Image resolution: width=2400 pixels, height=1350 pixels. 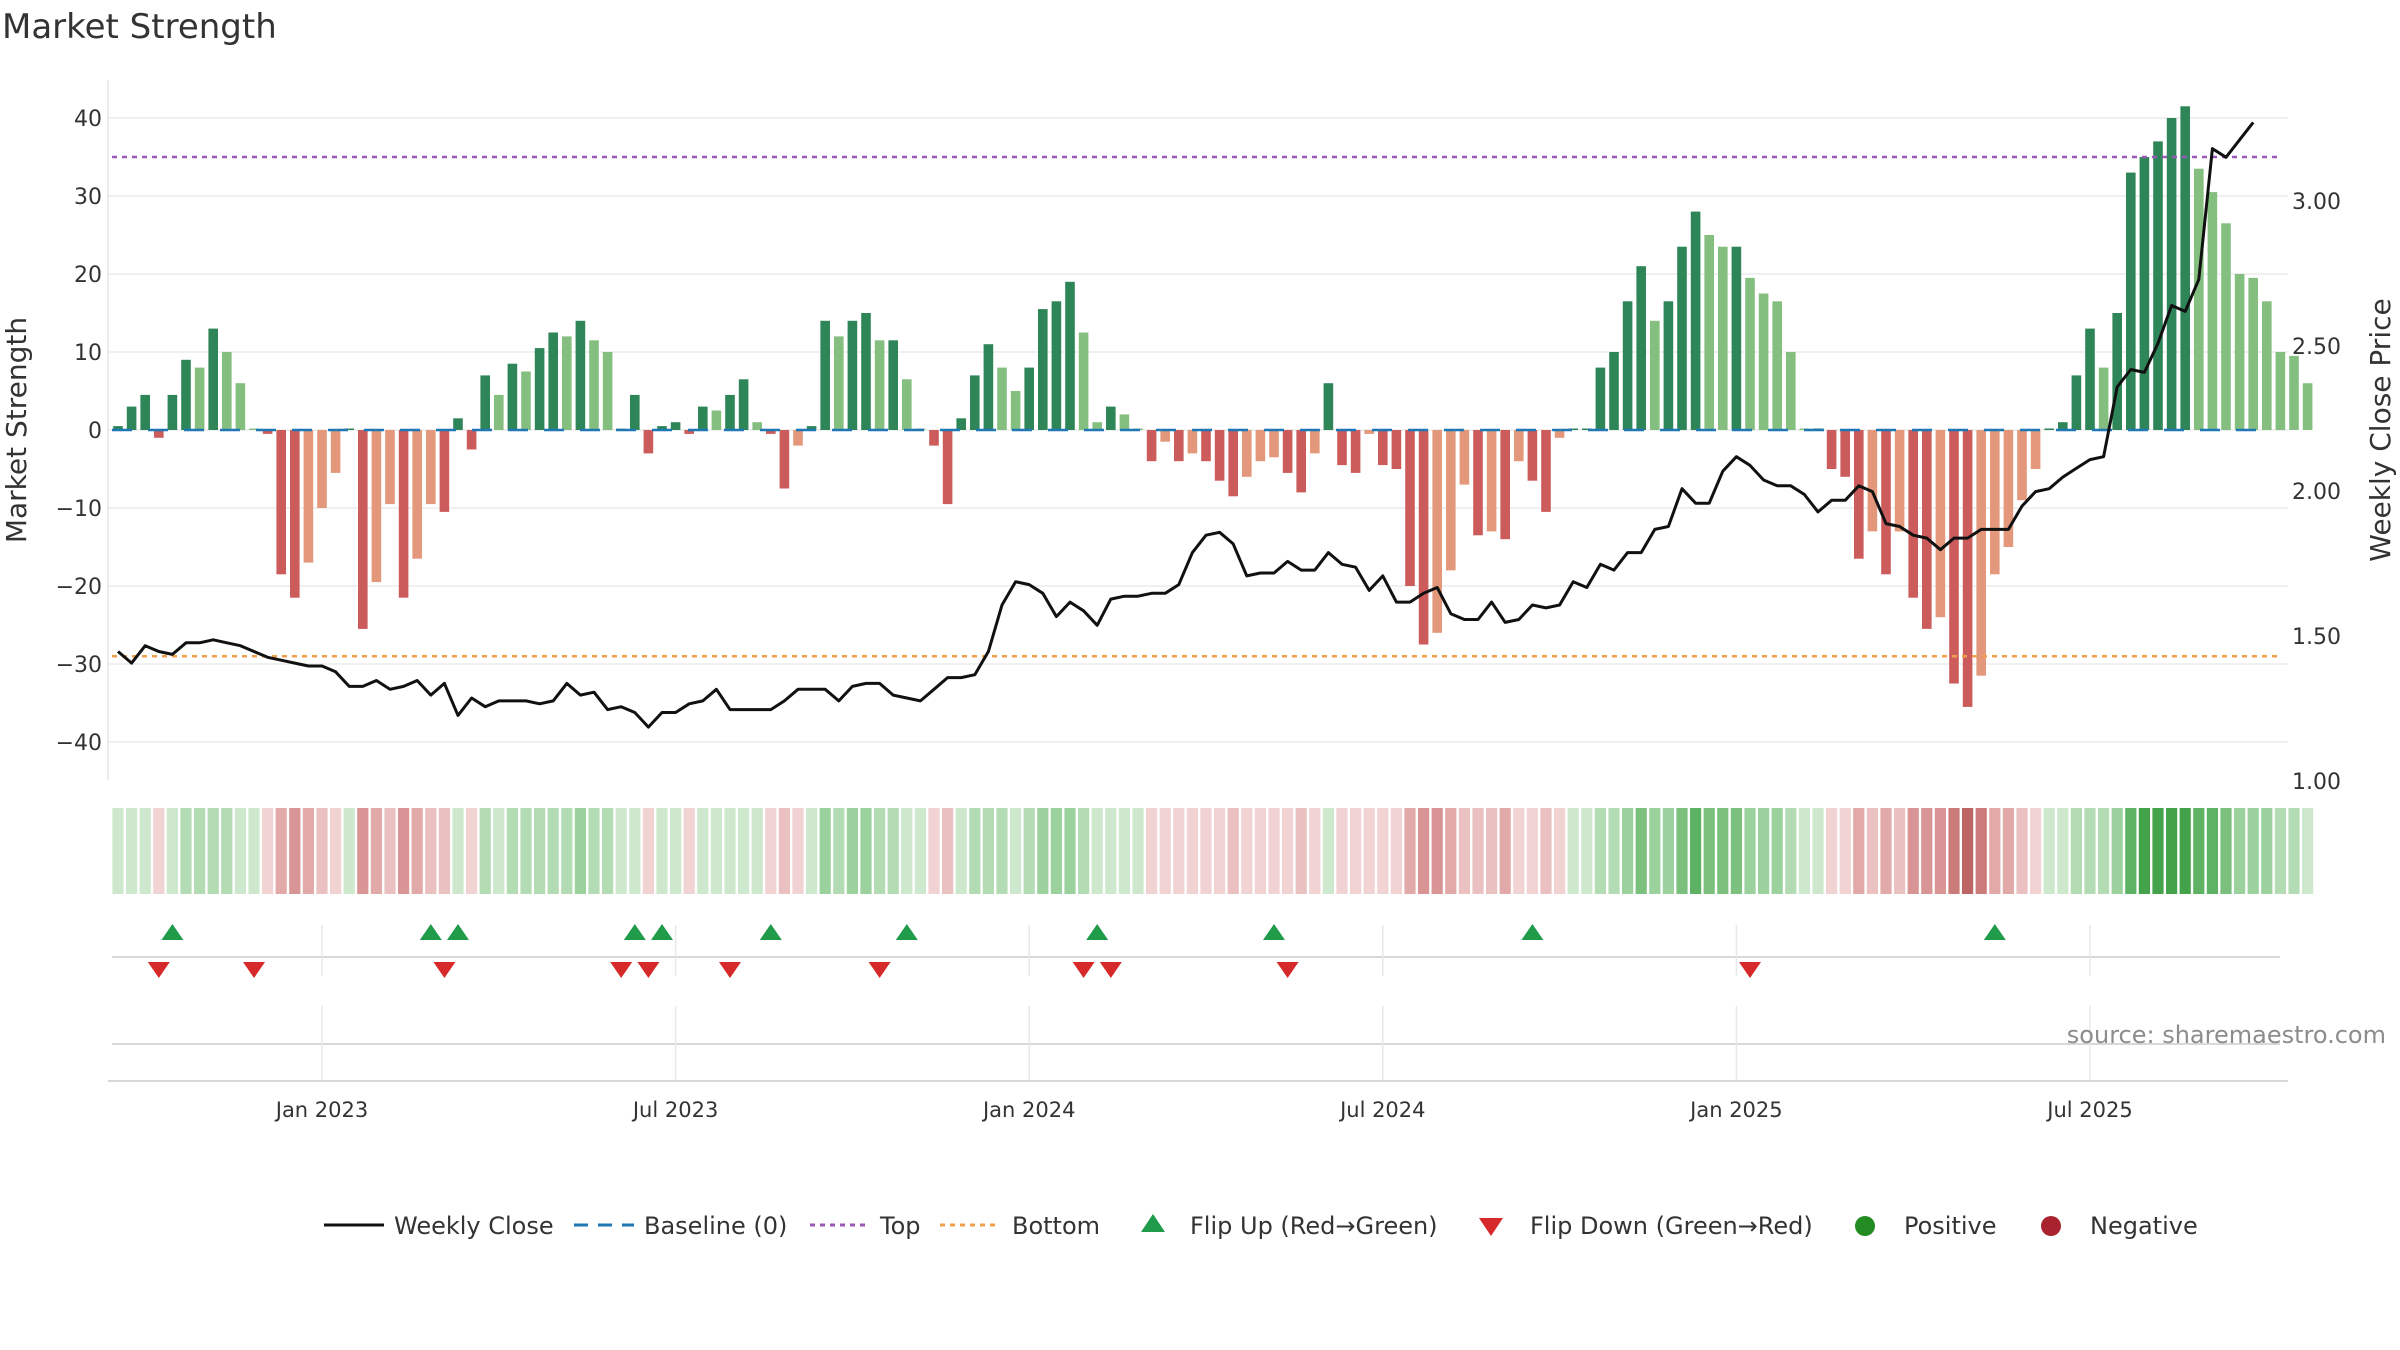 I want to click on legend-baseline: Baseline (0), so click(x=680, y=1226).